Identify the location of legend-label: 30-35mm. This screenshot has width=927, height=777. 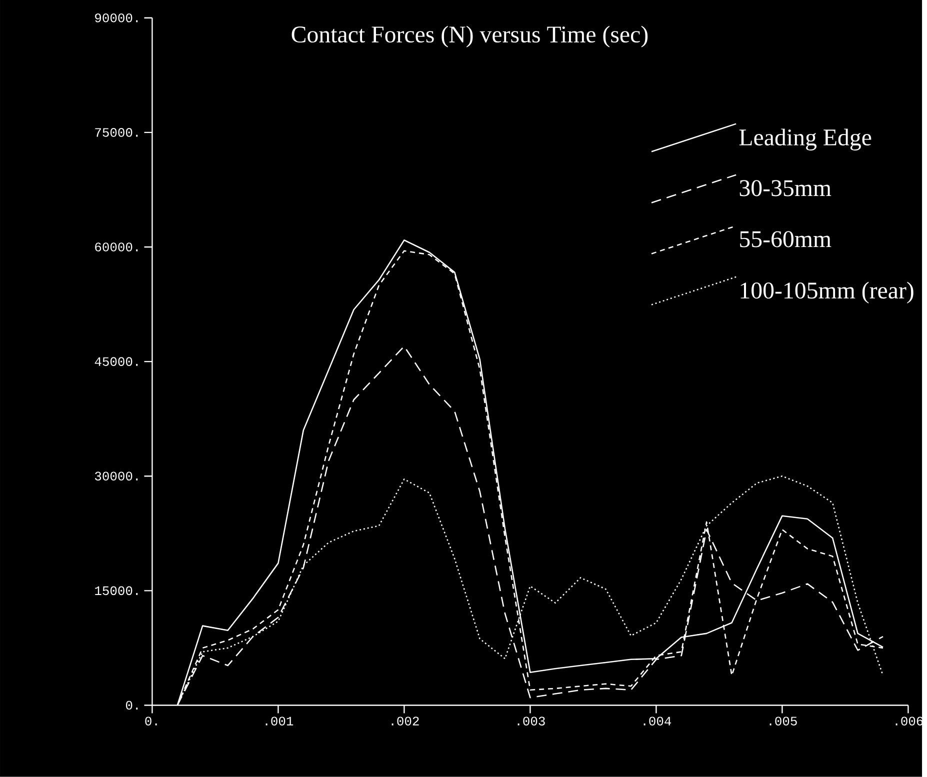
(786, 188).